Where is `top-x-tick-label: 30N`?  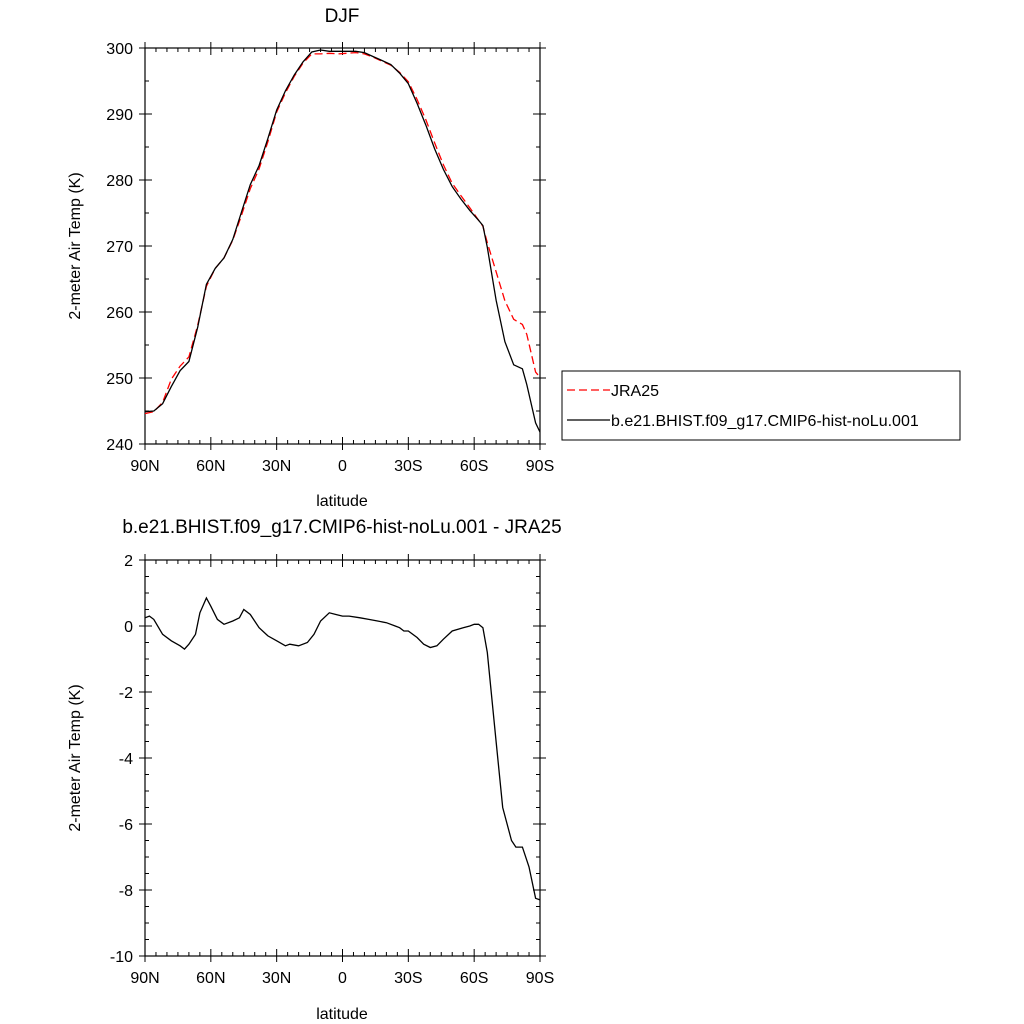 top-x-tick-label: 30N is located at coordinates (276, 466).